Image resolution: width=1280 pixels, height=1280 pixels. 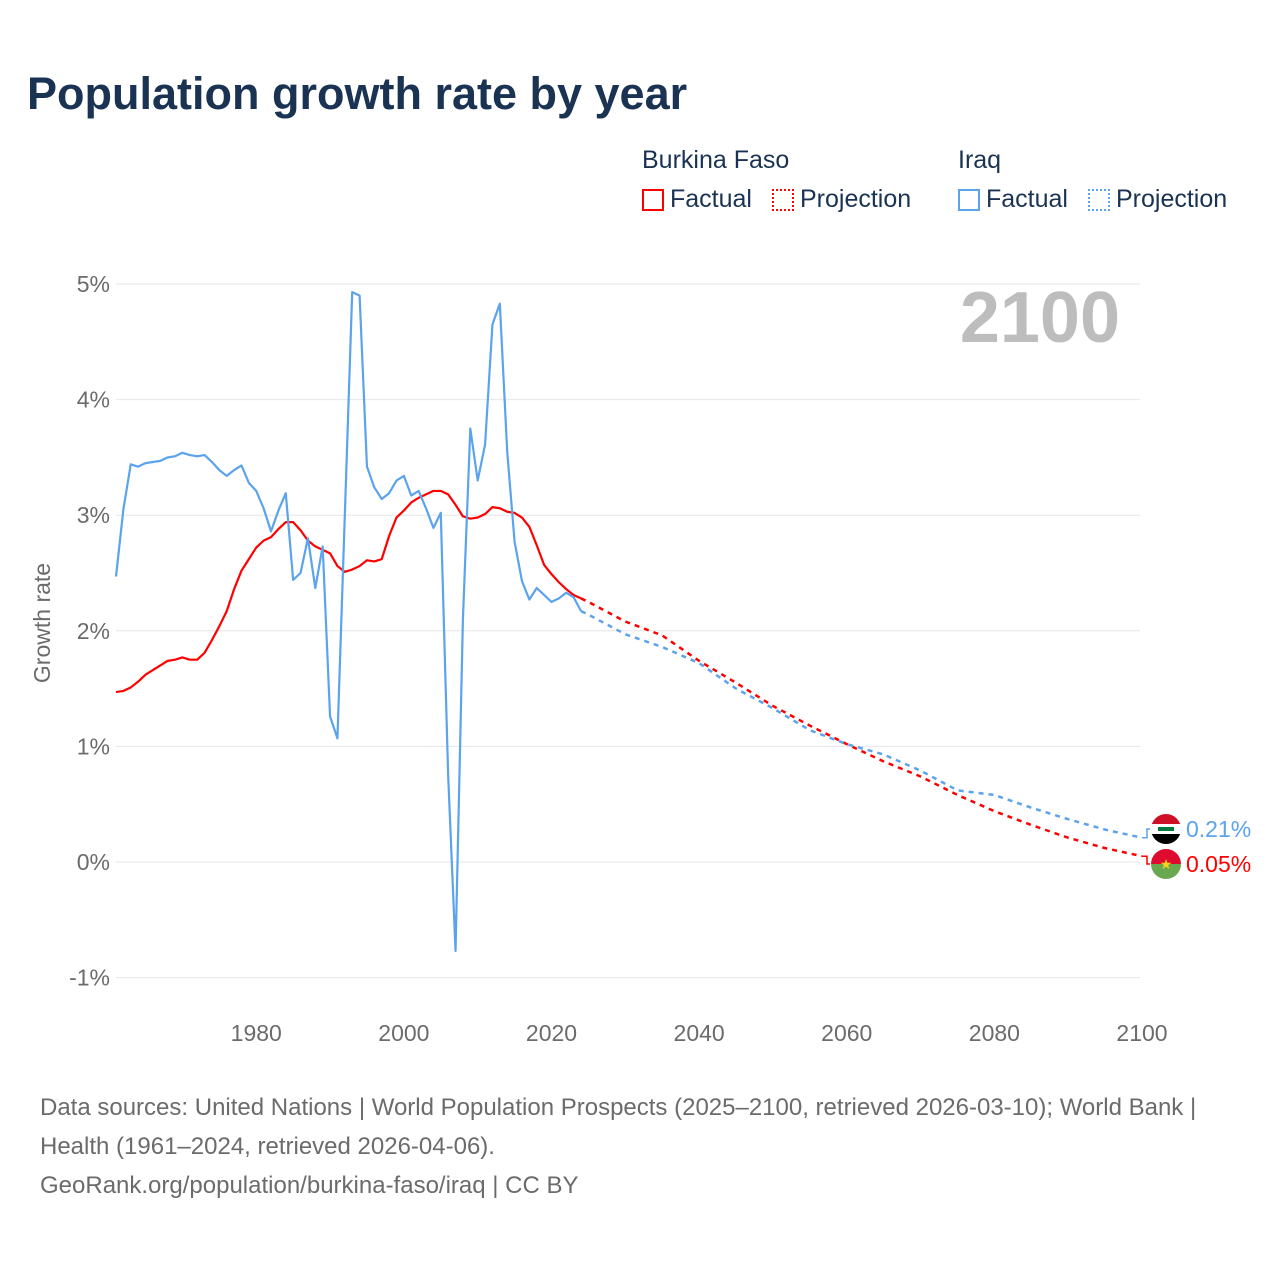 I want to click on legend-burkina-faso: Burkina Faso Factual Projection, so click(x=783, y=180).